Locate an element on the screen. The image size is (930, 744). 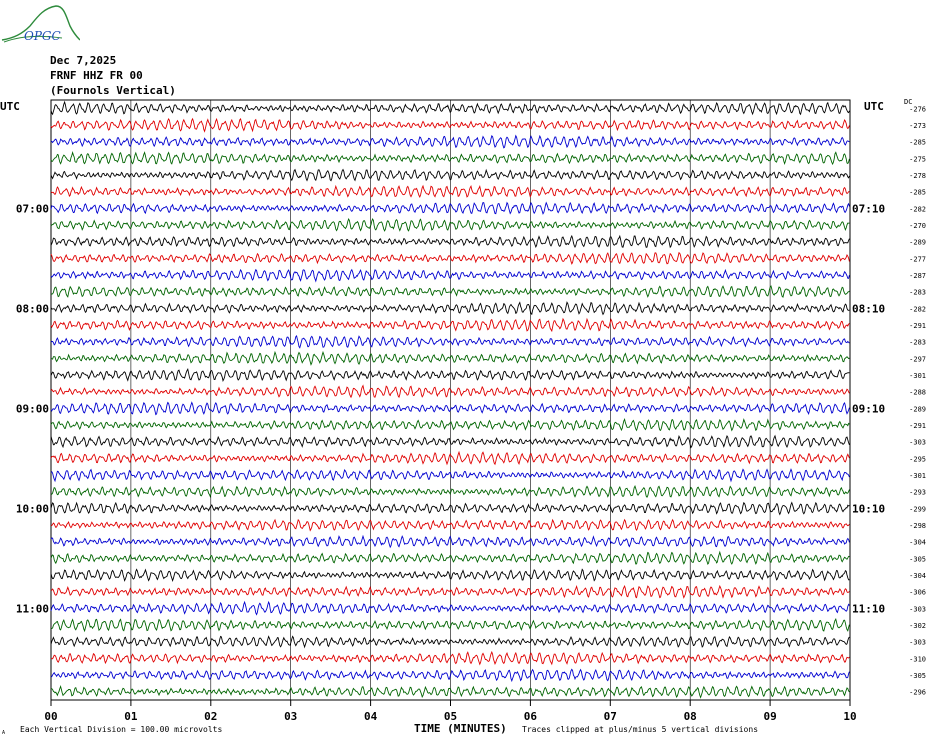
dc-offset-label: -288 is located at coordinates (917, 393).